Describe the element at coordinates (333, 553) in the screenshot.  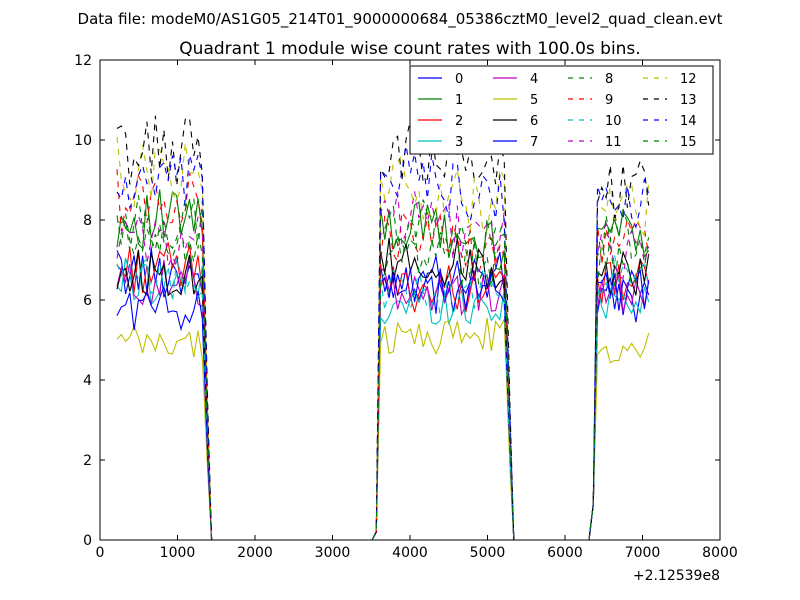
I see `x-tick-label: 3000` at that location.